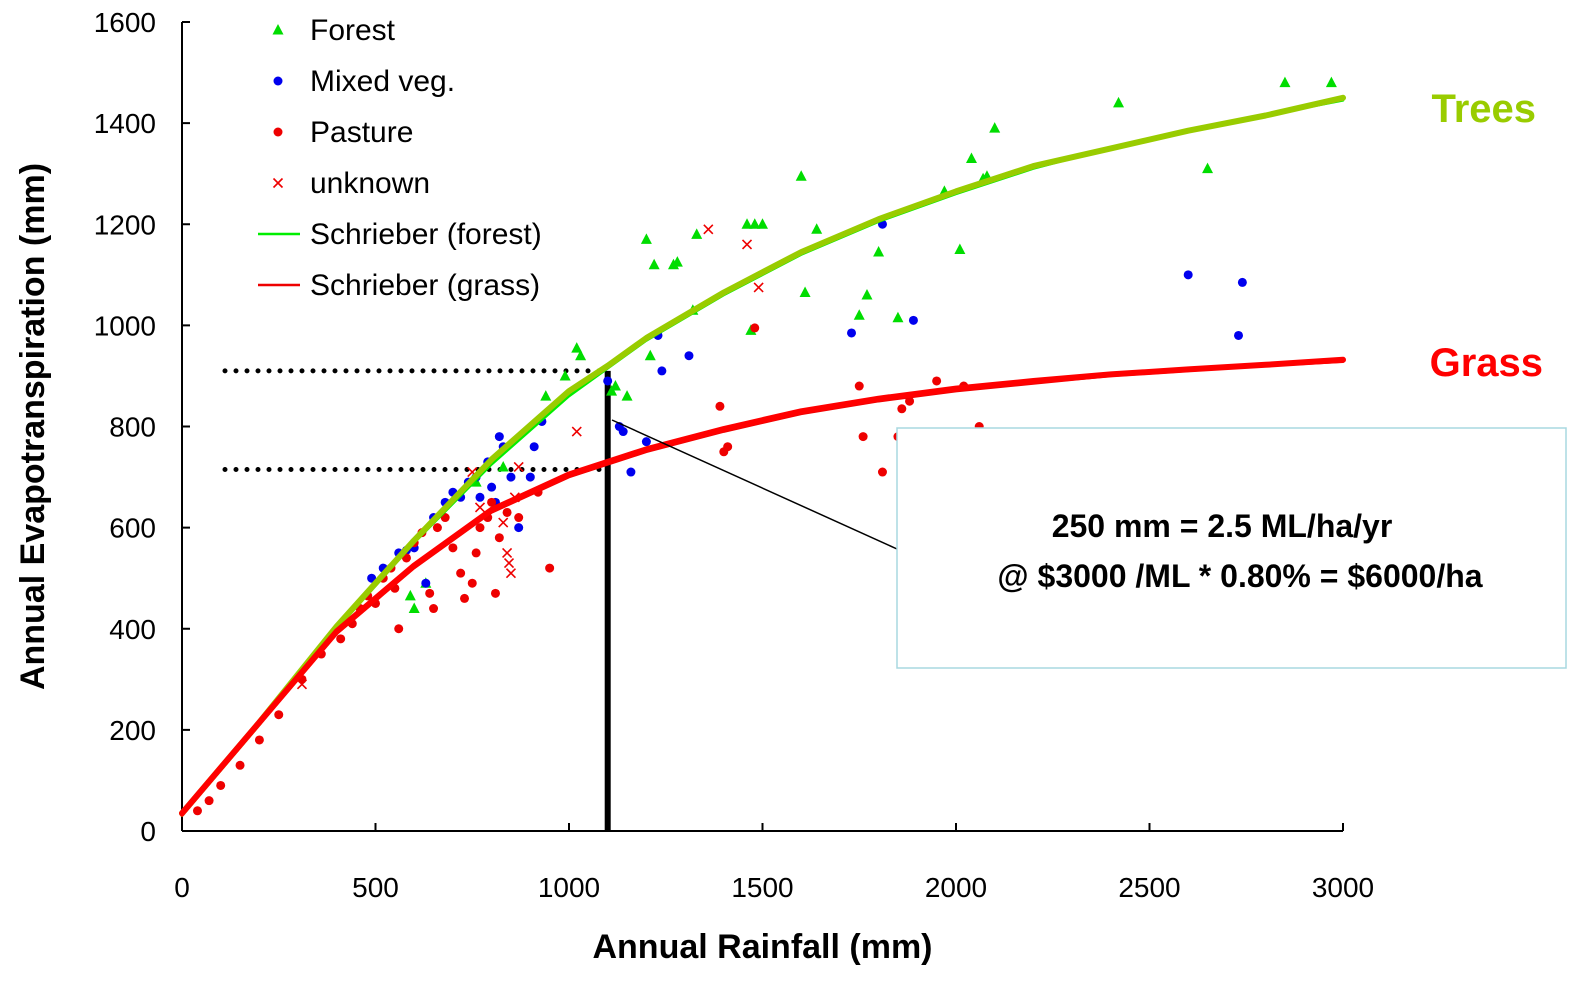 The width and height of the screenshot is (1587, 983). What do you see at coordinates (1149, 887) in the screenshot?
I see `x-tick-label: 2500` at bounding box center [1149, 887].